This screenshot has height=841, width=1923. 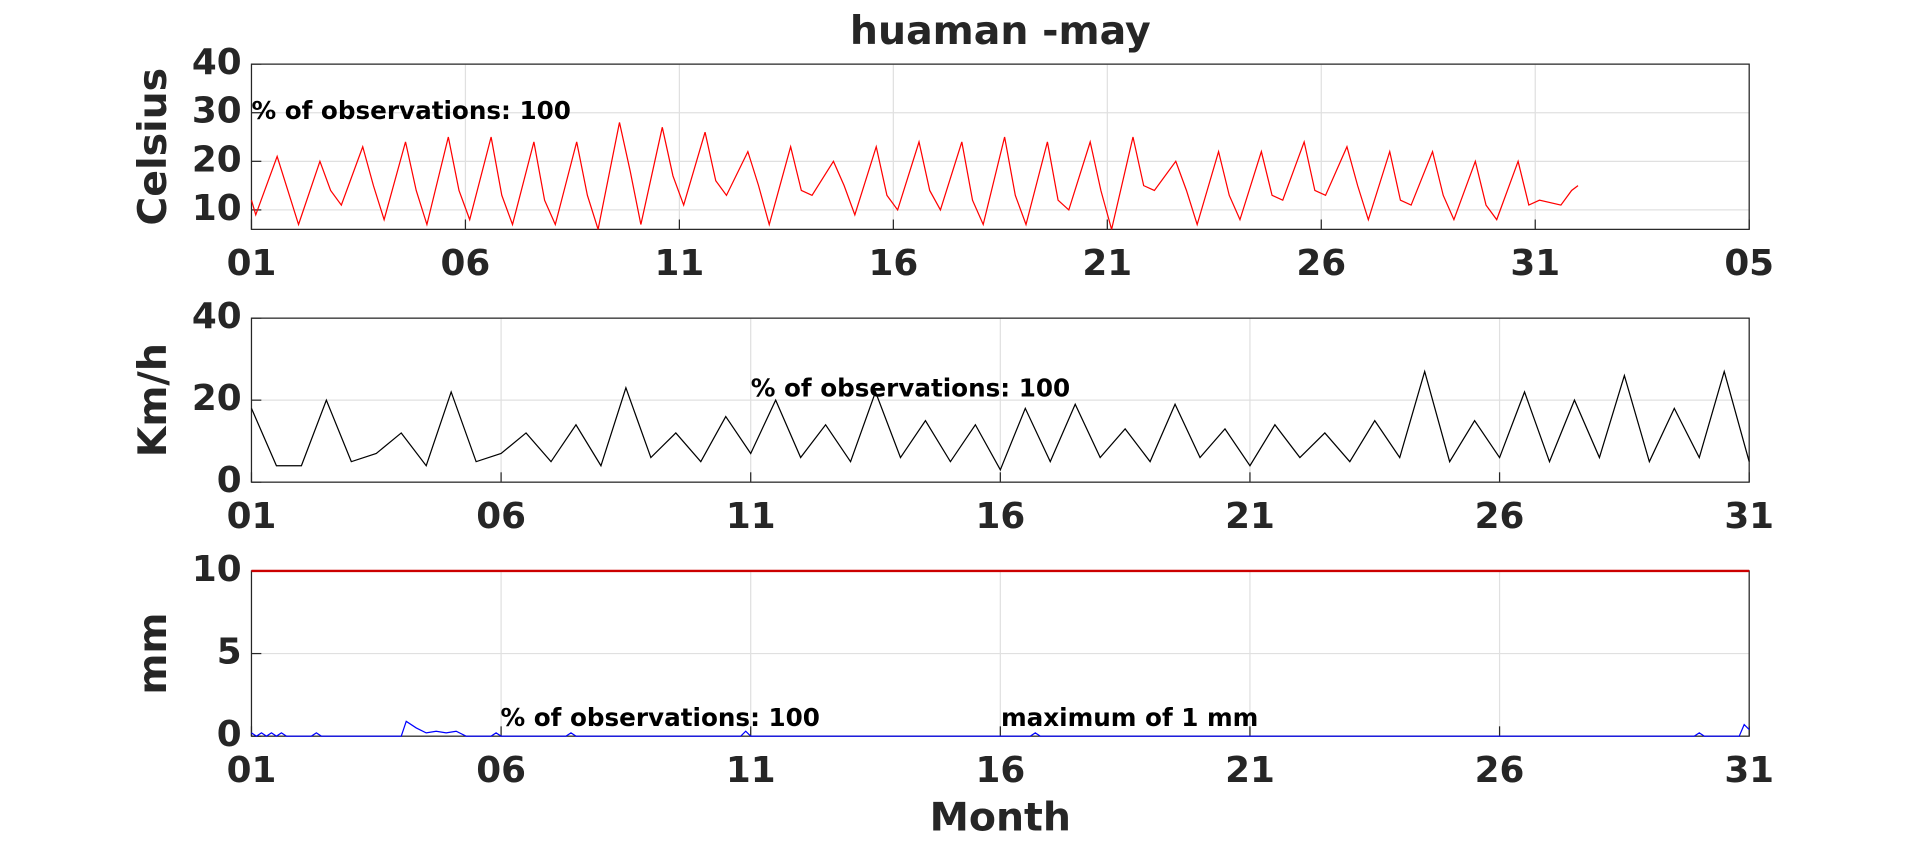 What do you see at coordinates (229, 652) in the screenshot?
I see `y-tick-label: 5` at bounding box center [229, 652].